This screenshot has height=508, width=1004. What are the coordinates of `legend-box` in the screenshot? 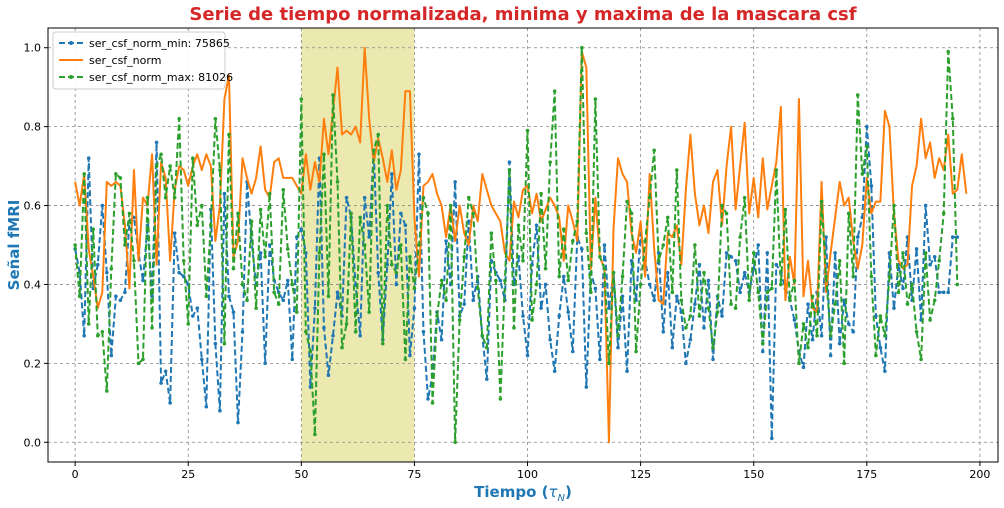 It's located at (139, 60).